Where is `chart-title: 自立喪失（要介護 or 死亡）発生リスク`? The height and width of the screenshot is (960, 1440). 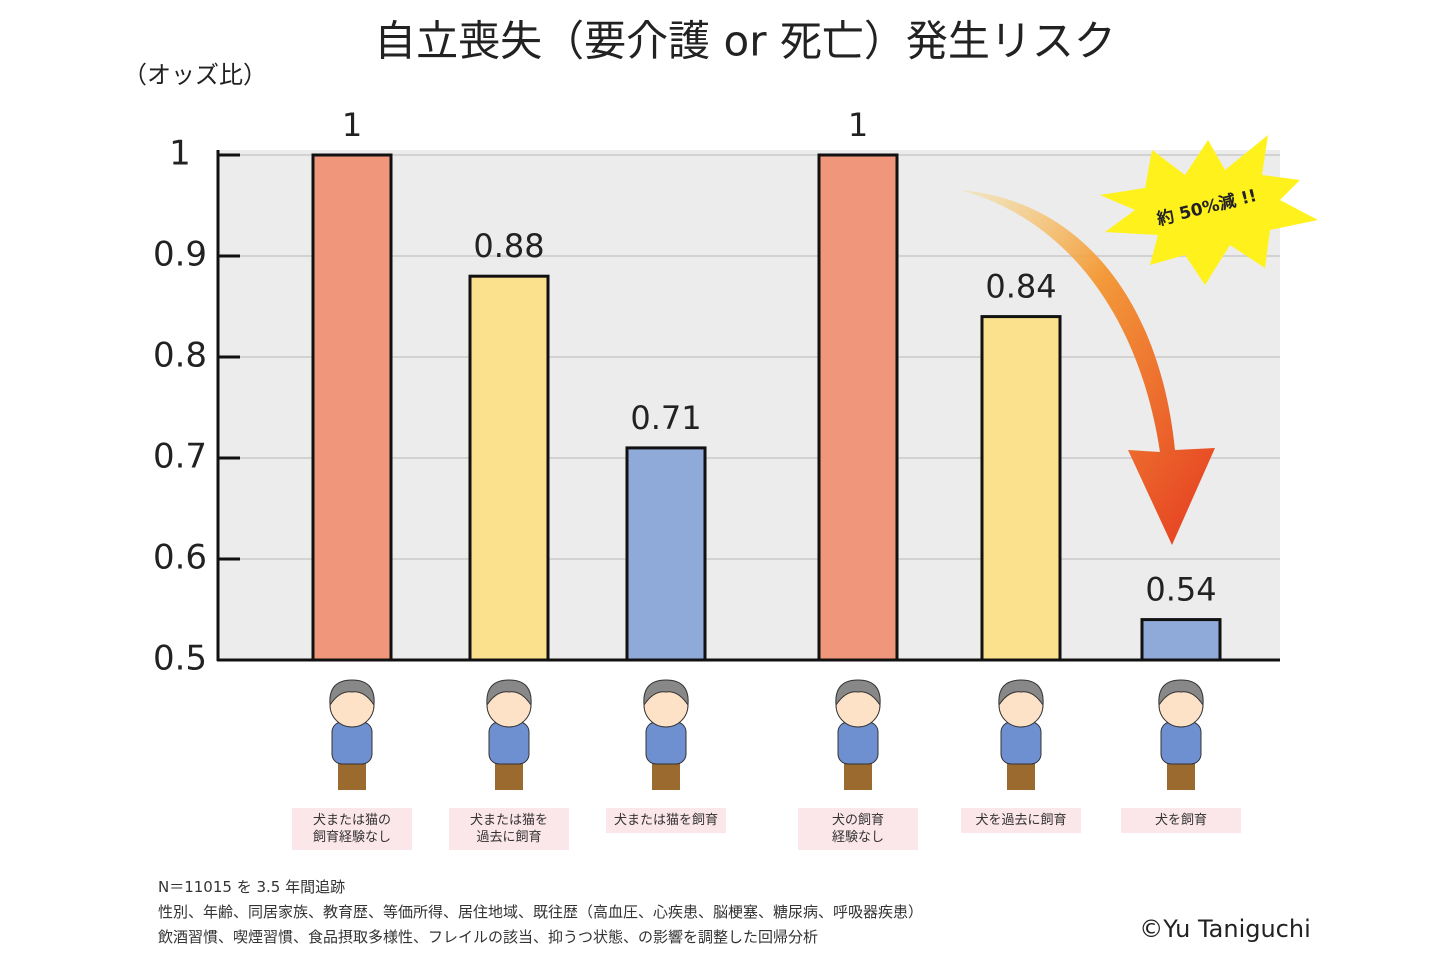 chart-title: 自立喪失（要介護 or 死亡）発生リスク is located at coordinates (745, 41).